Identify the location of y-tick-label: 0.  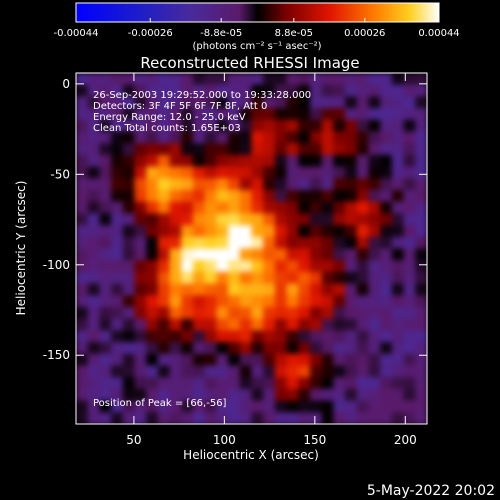
(66, 84).